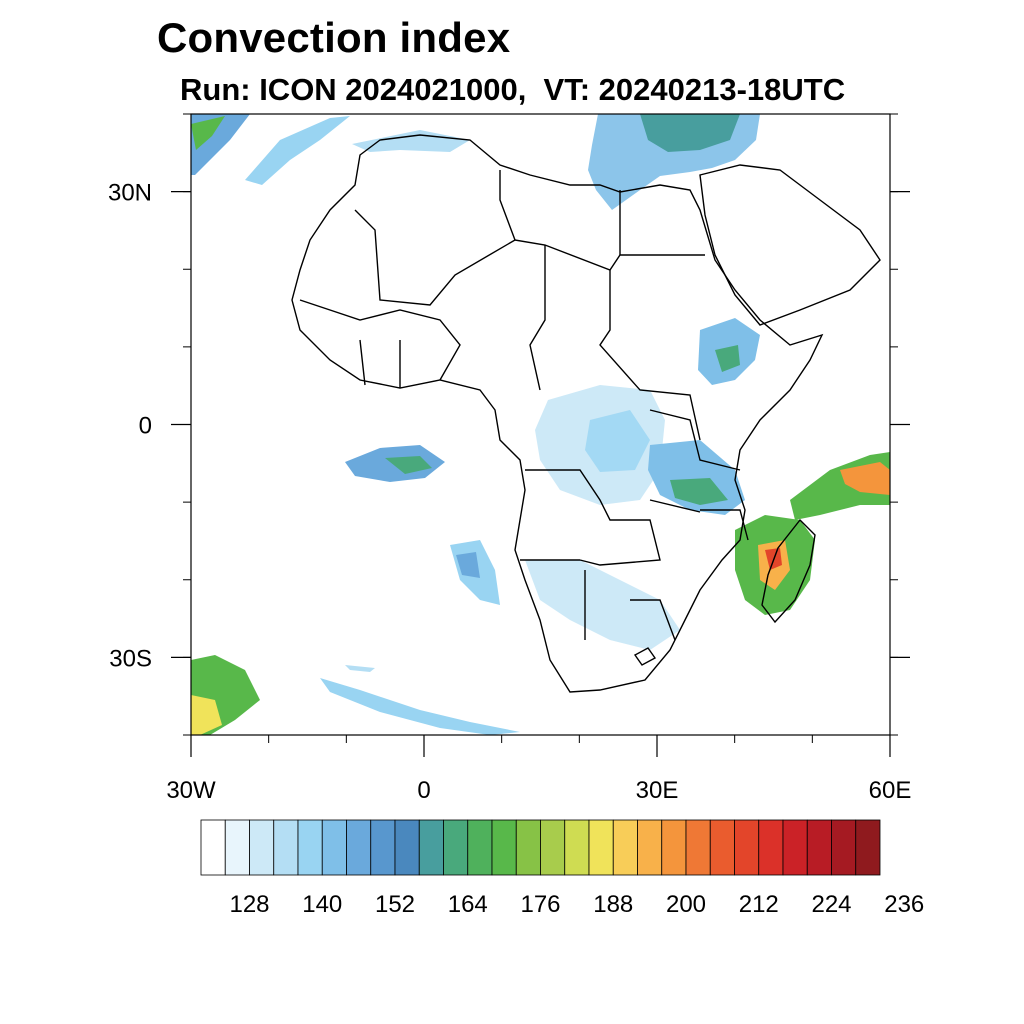  Describe the element at coordinates (699, 475) in the screenshot. I see `country-border-east` at that location.